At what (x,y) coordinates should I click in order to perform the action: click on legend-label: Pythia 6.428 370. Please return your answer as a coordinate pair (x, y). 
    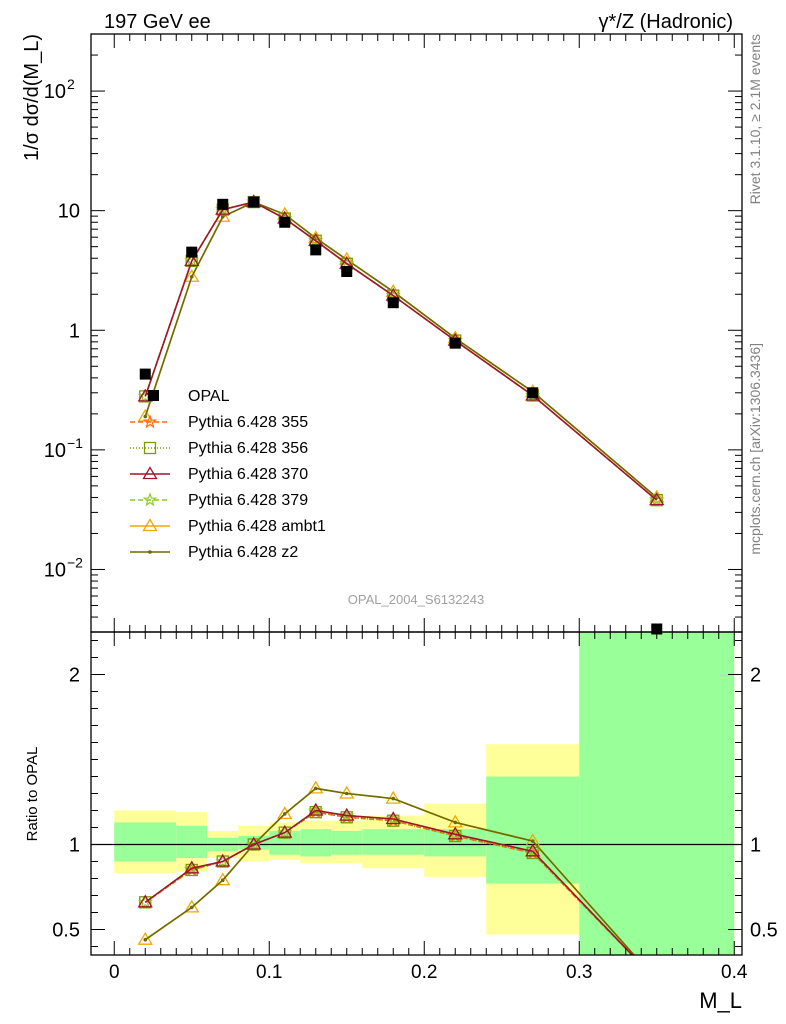
    Looking at the image, I should click on (248, 474).